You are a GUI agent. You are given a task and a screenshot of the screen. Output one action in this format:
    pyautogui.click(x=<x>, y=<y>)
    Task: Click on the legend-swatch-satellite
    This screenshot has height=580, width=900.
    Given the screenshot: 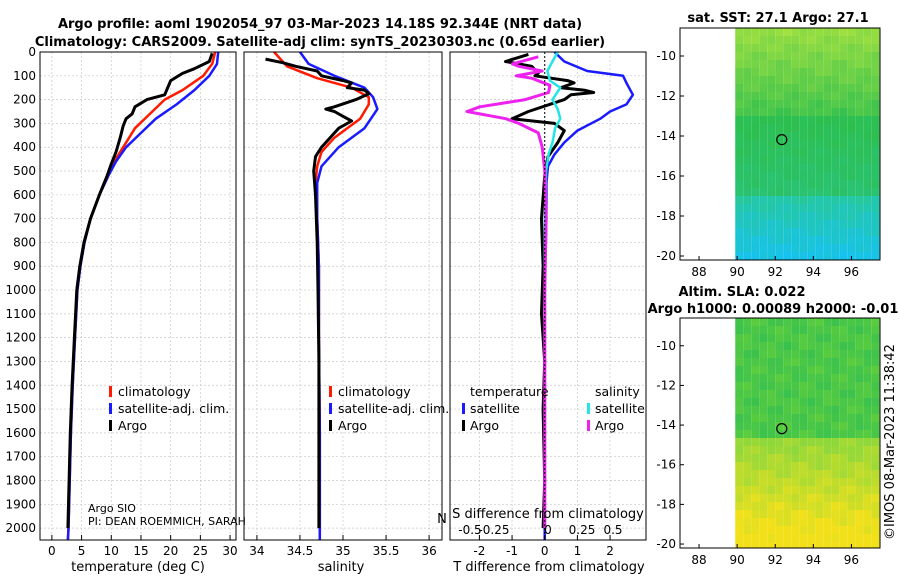 What is the action you would take?
    pyautogui.click(x=330, y=408)
    